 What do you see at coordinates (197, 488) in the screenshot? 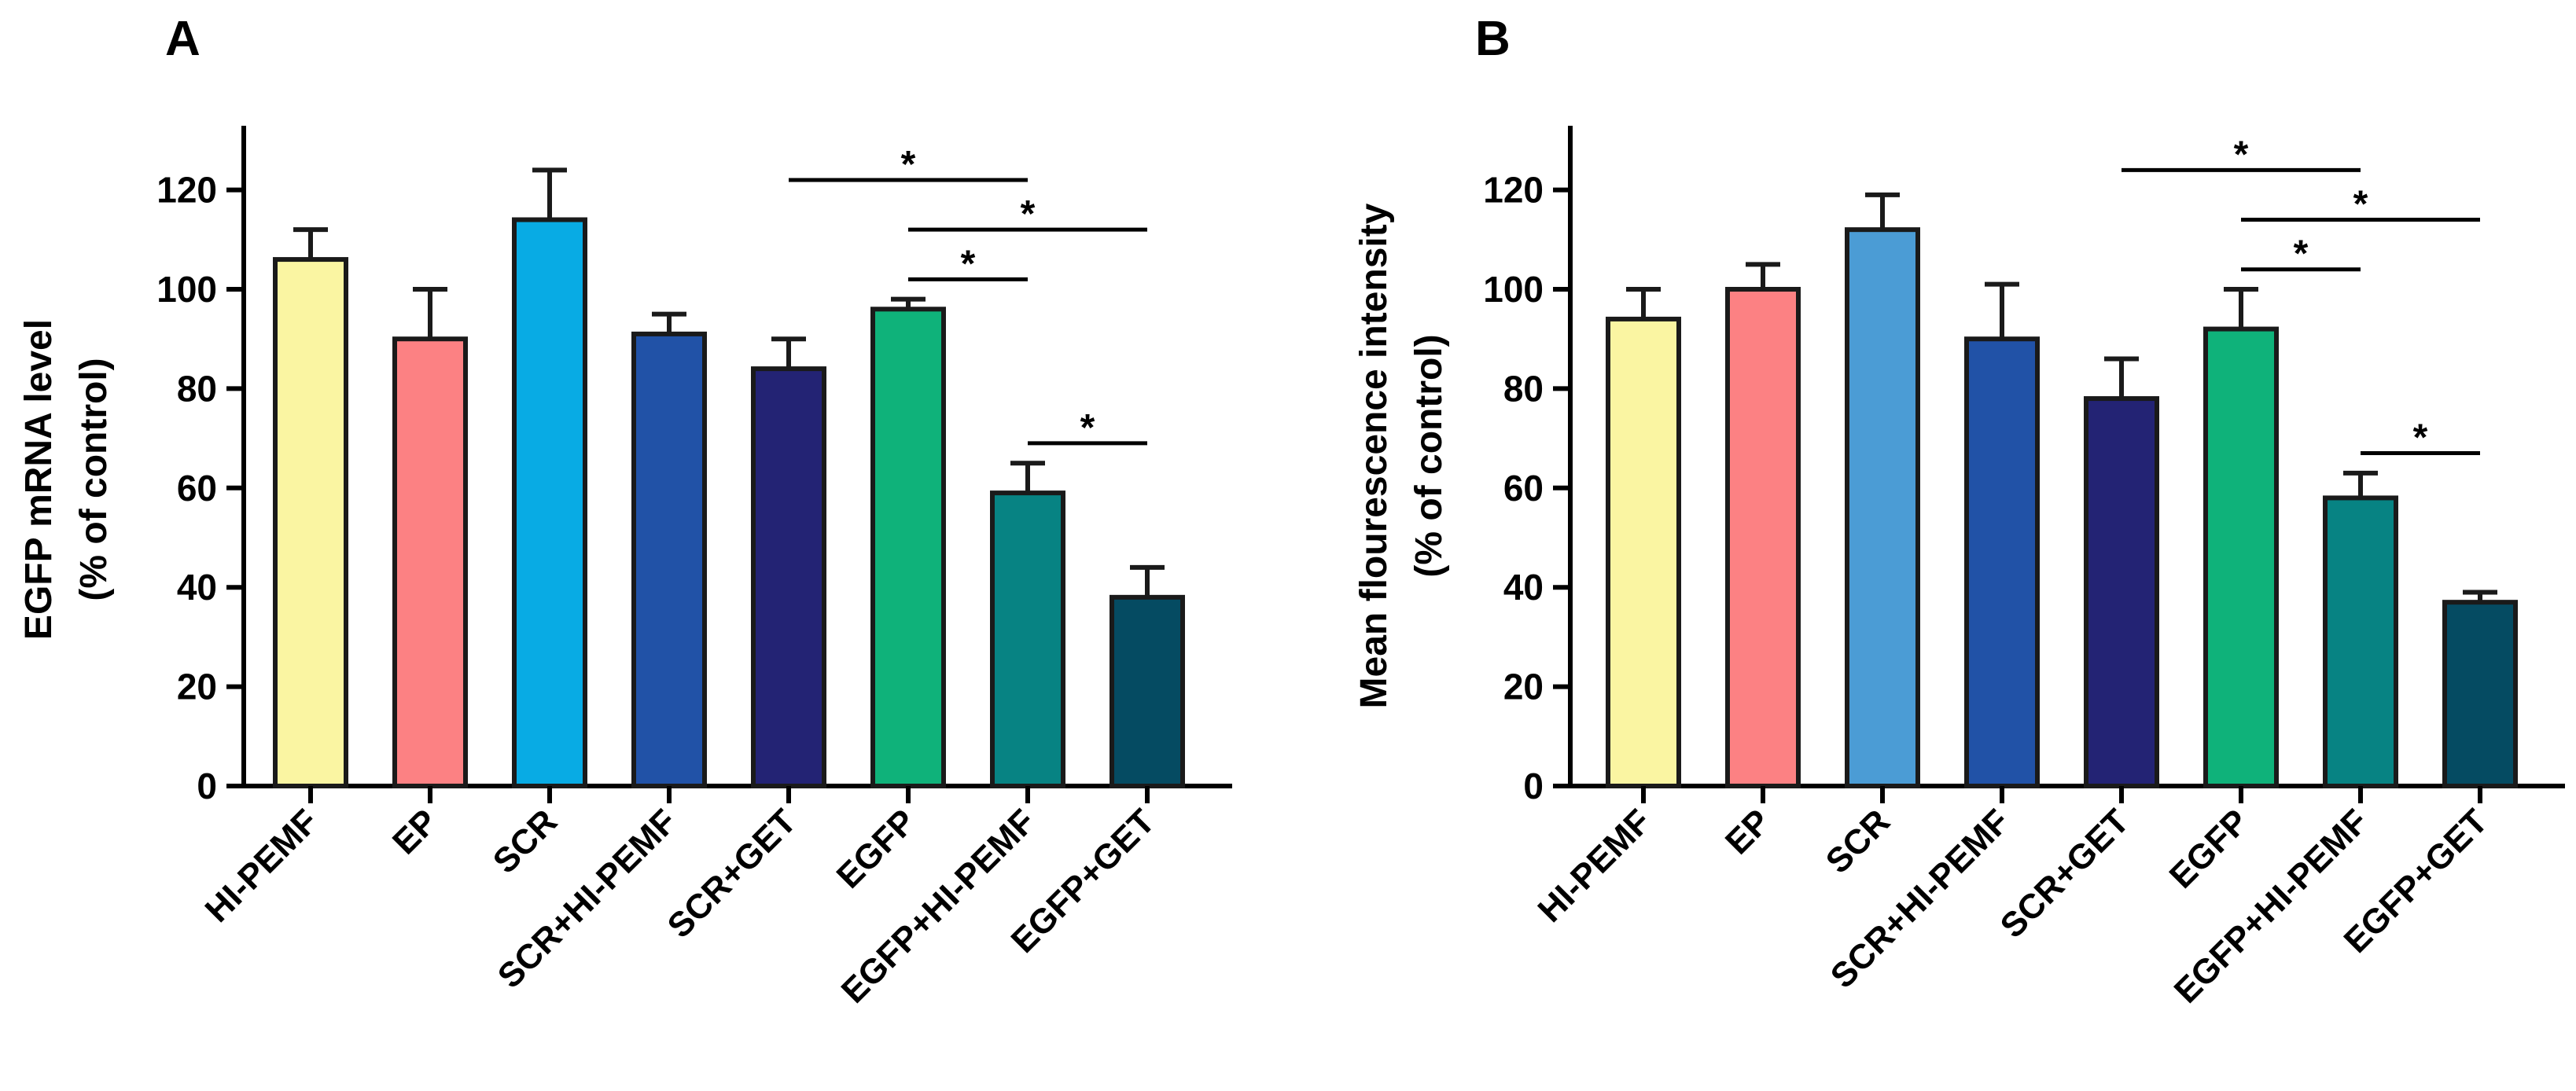
I see `panel-a-y-tick-label: 60` at bounding box center [197, 488].